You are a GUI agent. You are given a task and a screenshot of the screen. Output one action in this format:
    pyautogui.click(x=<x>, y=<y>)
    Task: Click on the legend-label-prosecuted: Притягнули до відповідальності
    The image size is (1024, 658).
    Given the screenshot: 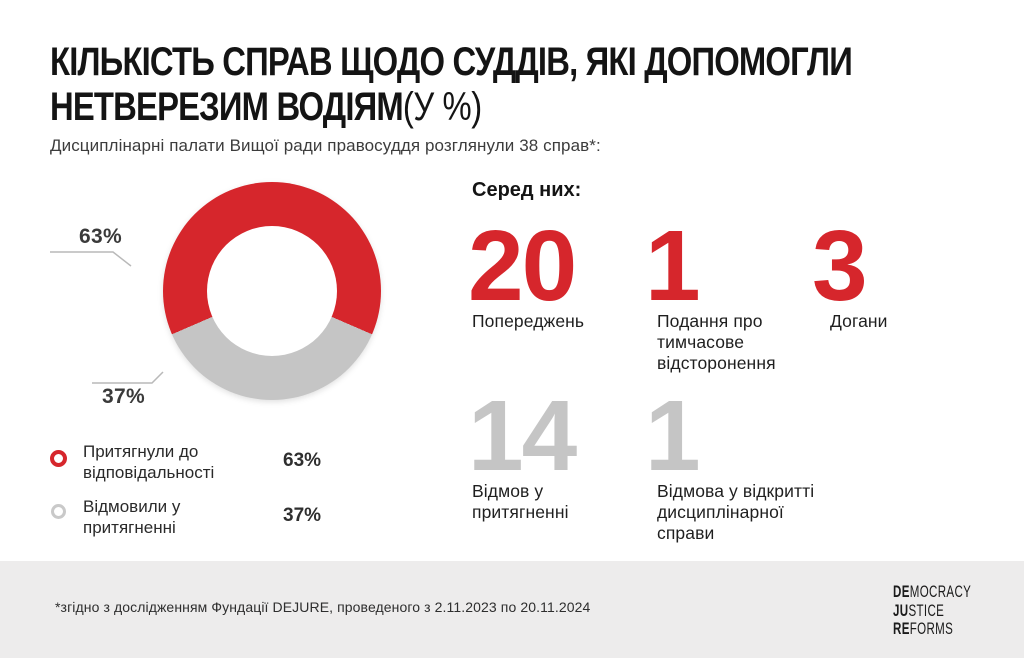 What is the action you would take?
    pyautogui.click(x=149, y=462)
    